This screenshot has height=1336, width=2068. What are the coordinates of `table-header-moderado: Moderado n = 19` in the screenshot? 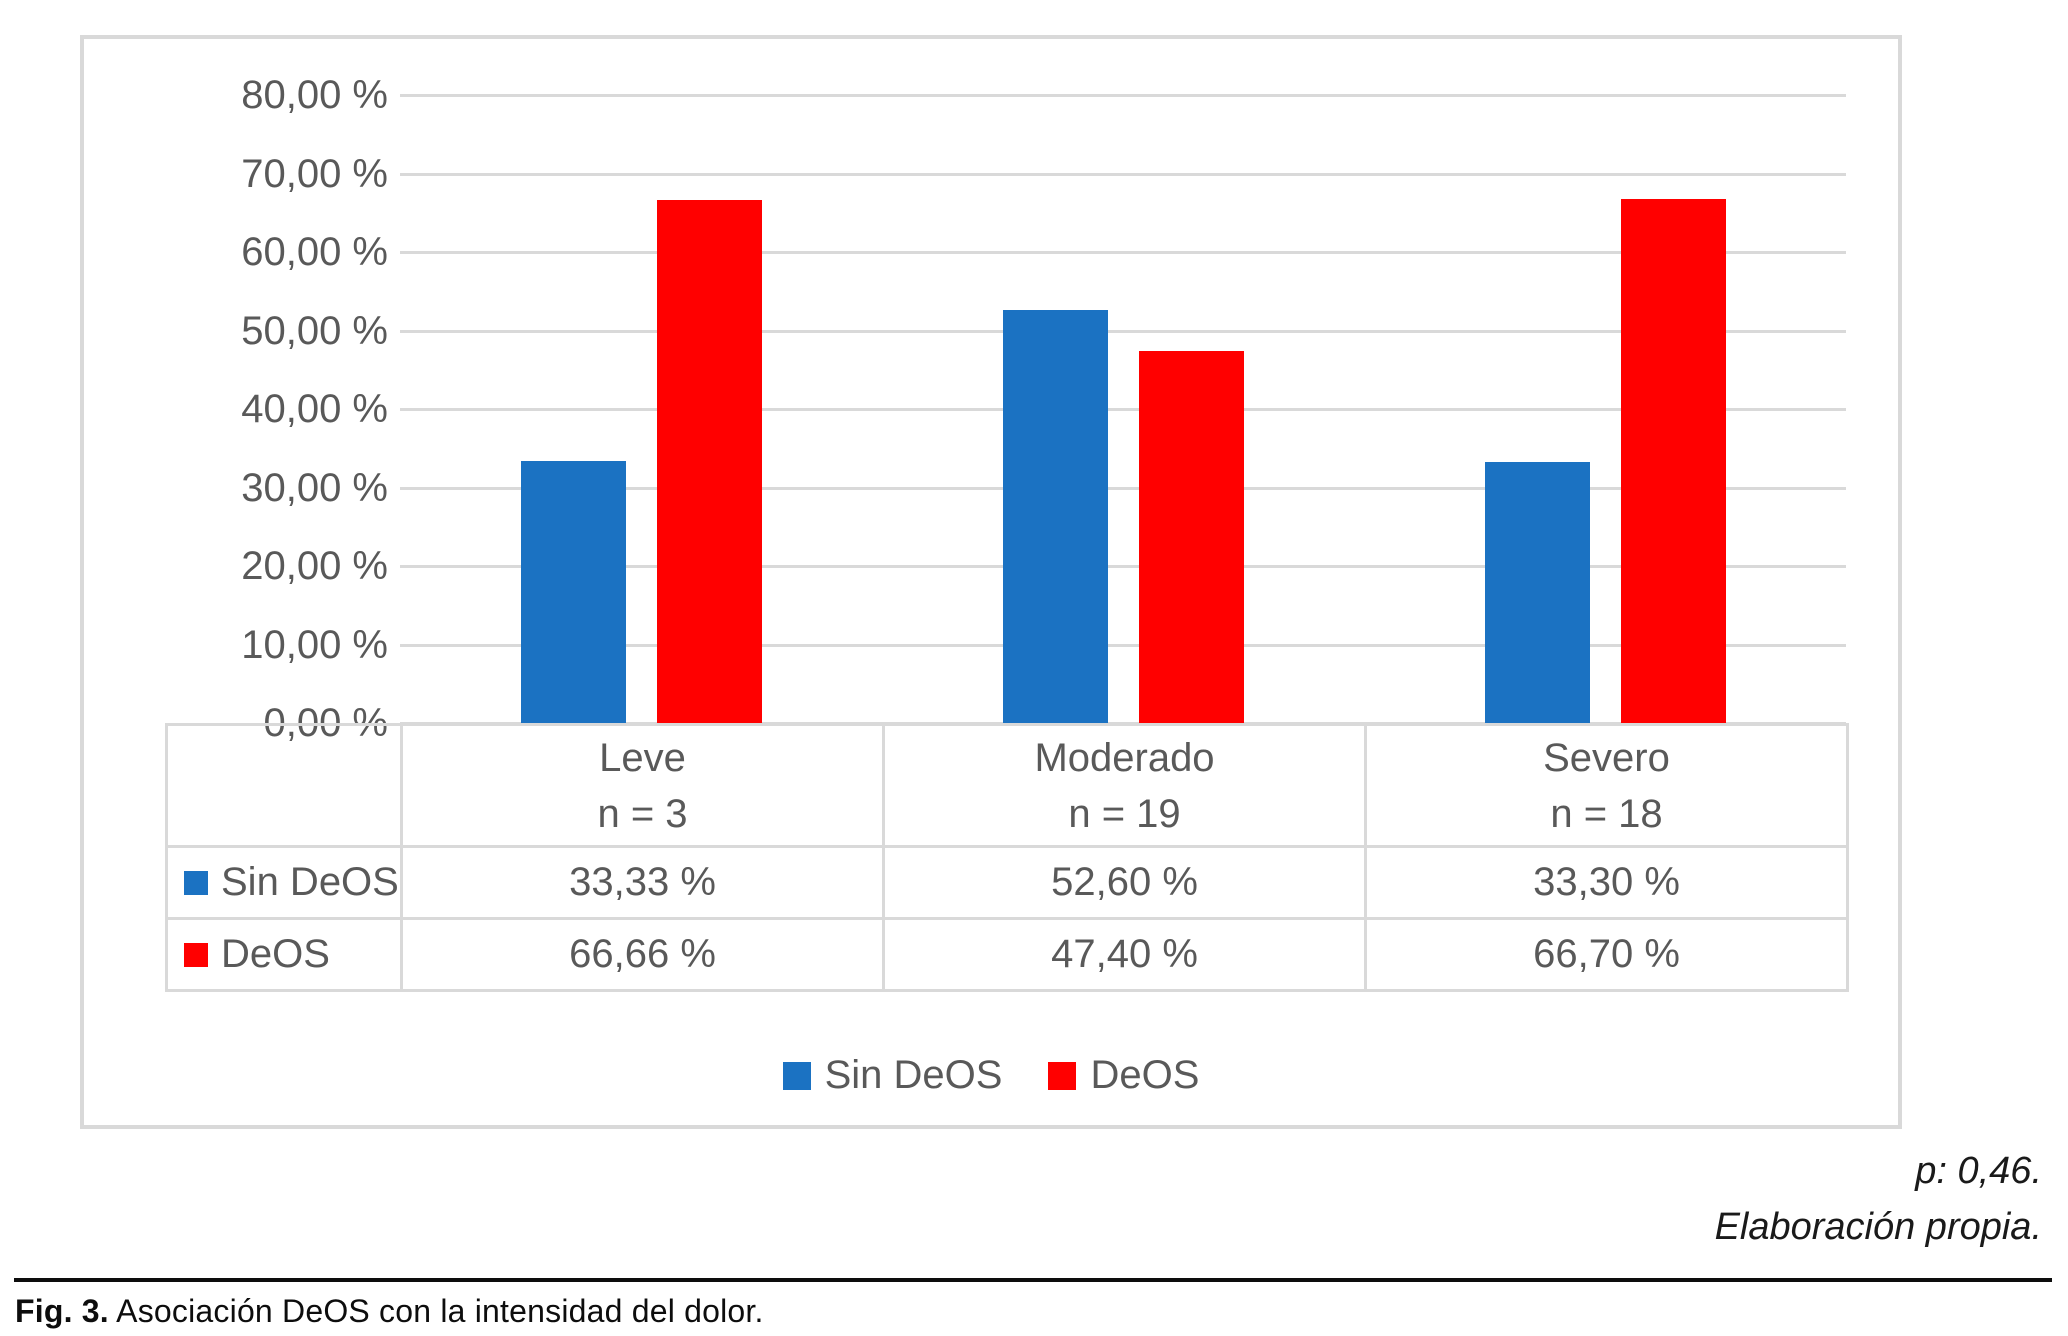 It's located at (1124, 785).